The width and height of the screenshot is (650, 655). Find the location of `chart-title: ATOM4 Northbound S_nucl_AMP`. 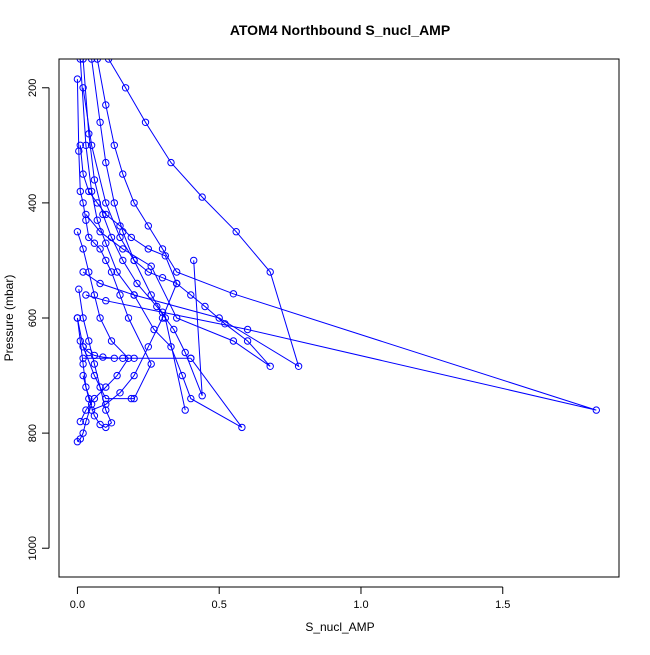

chart-title: ATOM4 Northbound S_nucl_AMP is located at coordinates (340, 30).